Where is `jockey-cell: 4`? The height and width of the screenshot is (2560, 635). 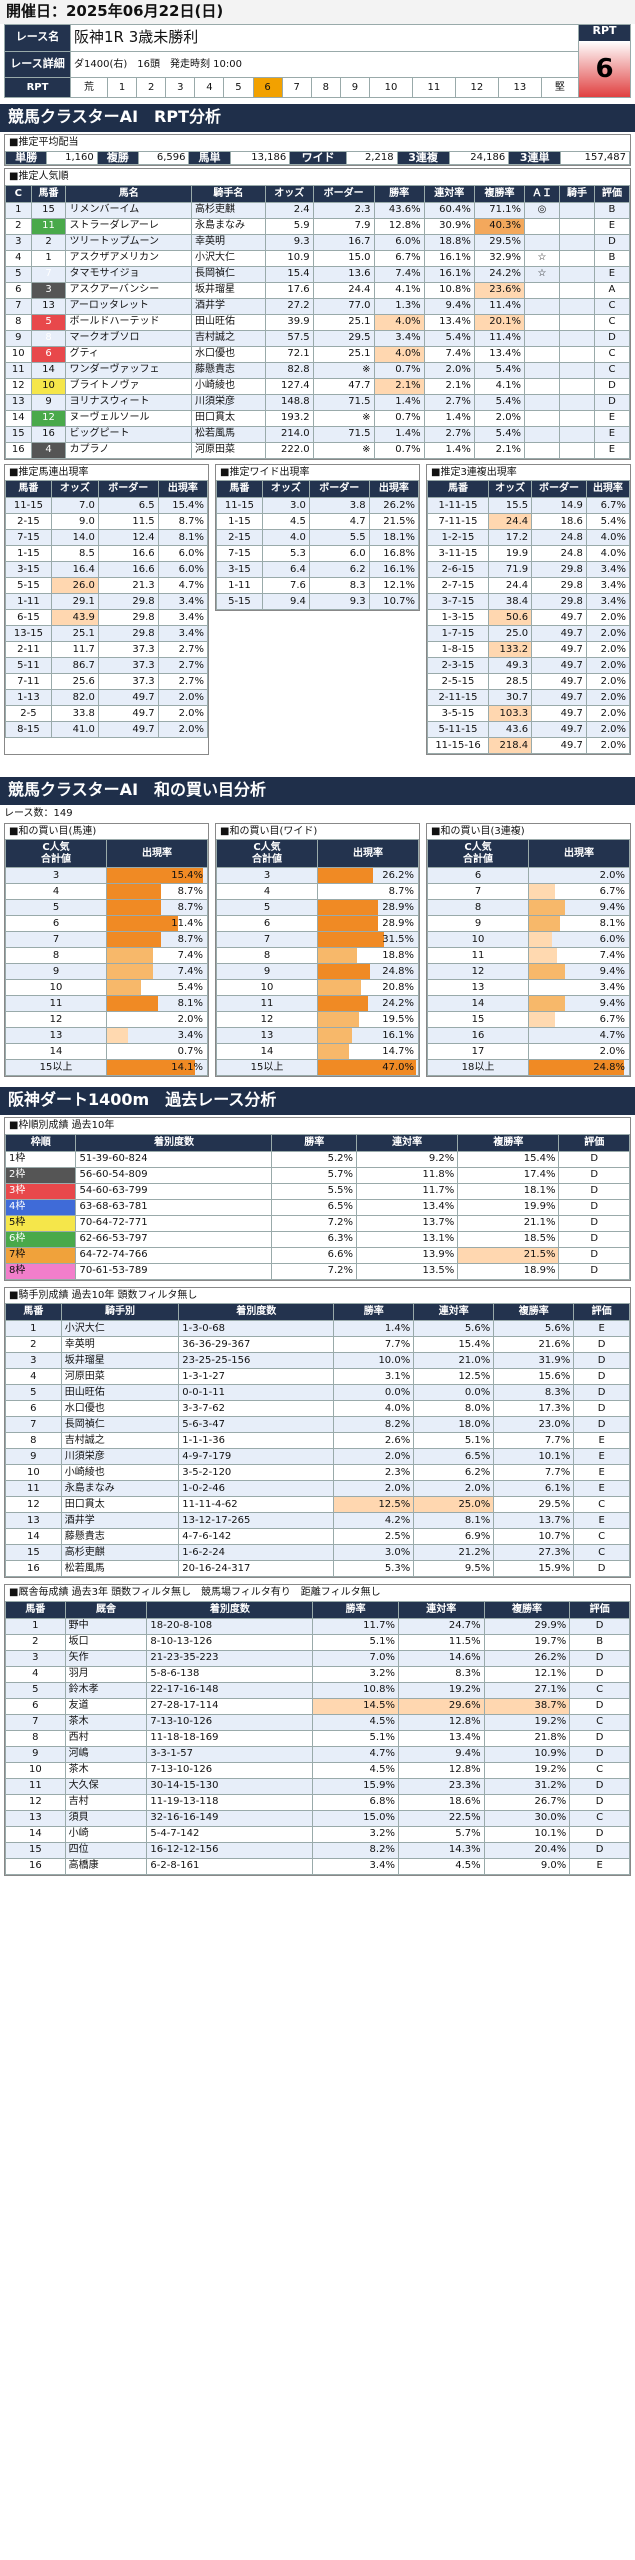 jockey-cell: 4 is located at coordinates (33, 1377).